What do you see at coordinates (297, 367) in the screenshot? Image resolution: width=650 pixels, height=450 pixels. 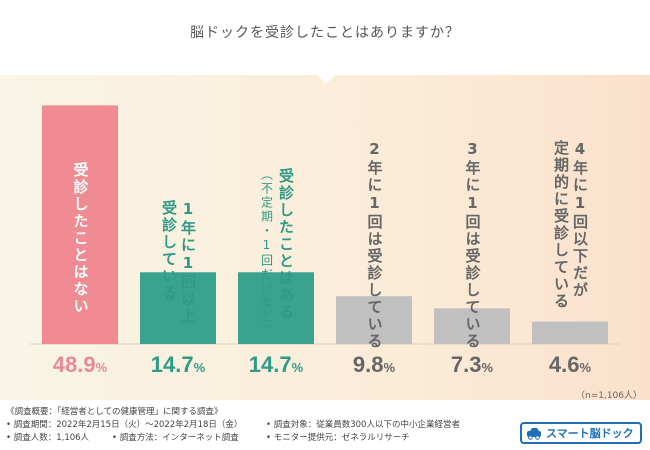 I see `value-unit-3: %` at bounding box center [297, 367].